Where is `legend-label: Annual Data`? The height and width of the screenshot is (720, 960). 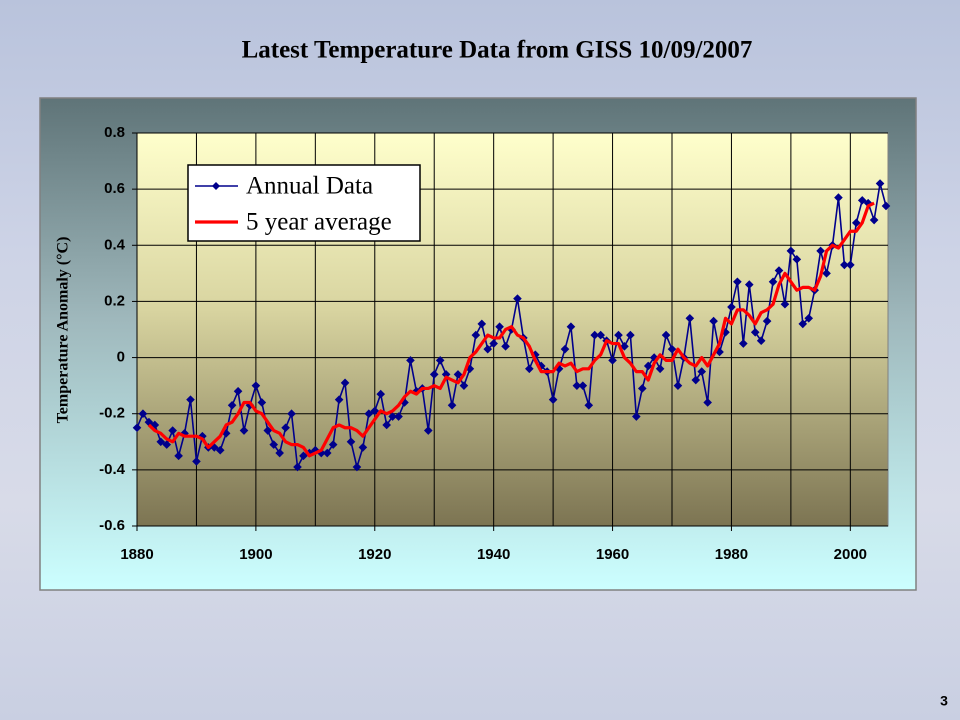
legend-label: Annual Data is located at coordinates (309, 186).